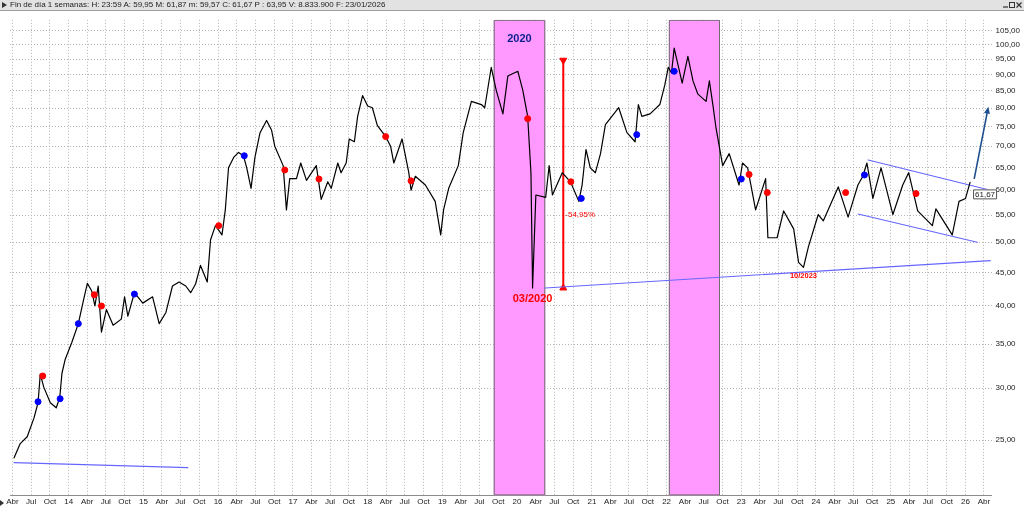  What do you see at coordinates (1008, 30) in the screenshot?
I see `y-tick-label: 105,00` at bounding box center [1008, 30].